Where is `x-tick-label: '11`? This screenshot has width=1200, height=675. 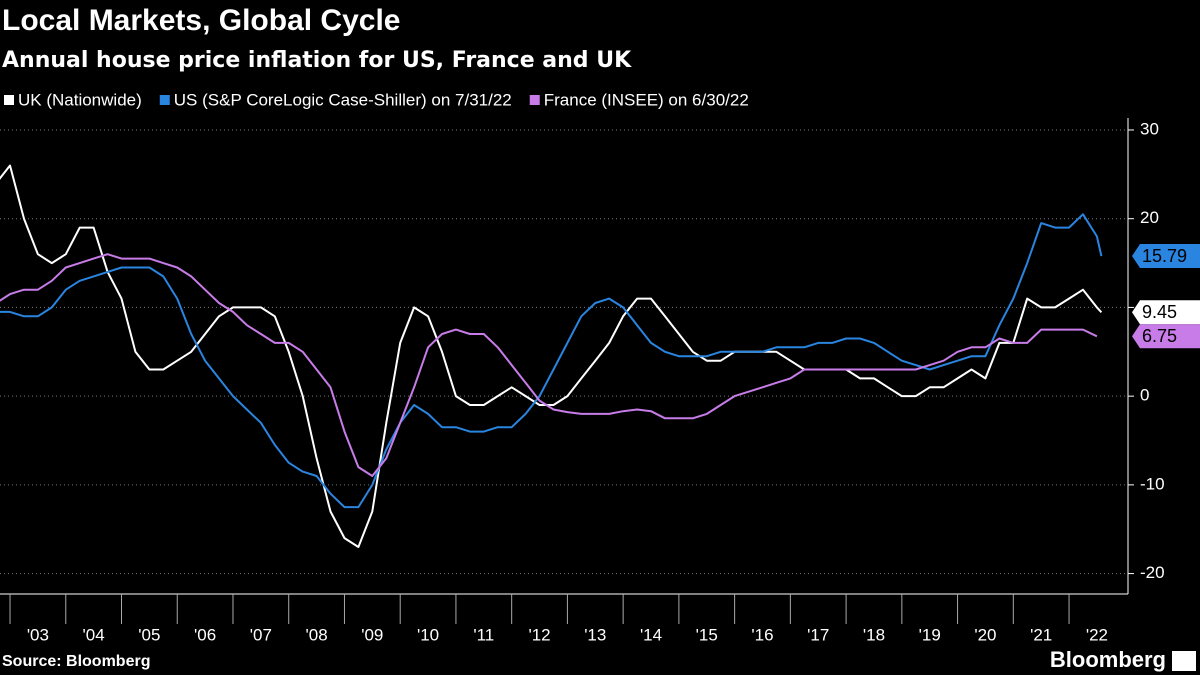 x-tick-label: '11 is located at coordinates (483, 634).